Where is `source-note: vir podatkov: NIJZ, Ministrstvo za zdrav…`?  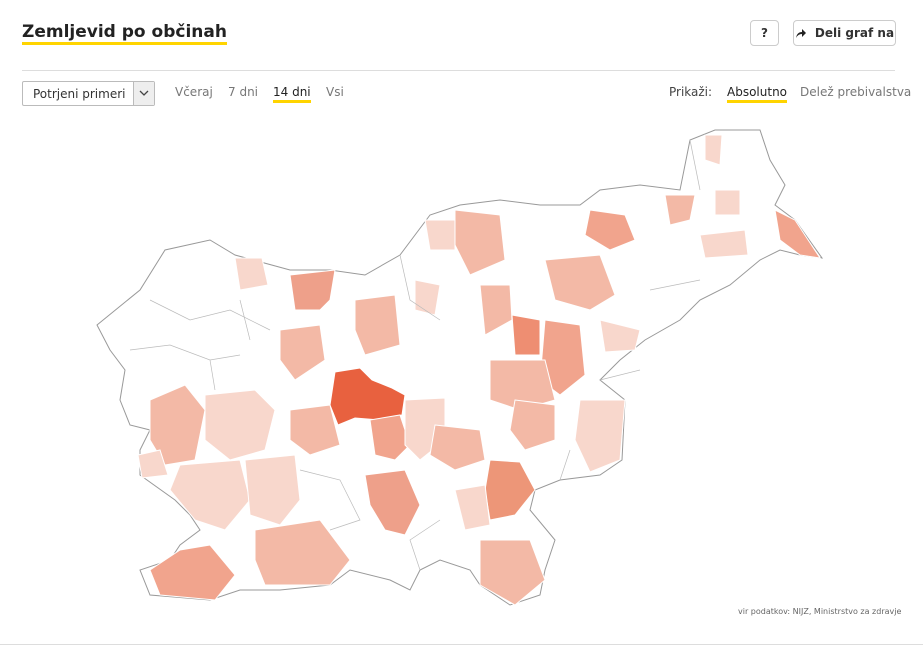
source-note: vir podatkov: NIJZ, Ministrstvo za zdrav… is located at coordinates (820, 611).